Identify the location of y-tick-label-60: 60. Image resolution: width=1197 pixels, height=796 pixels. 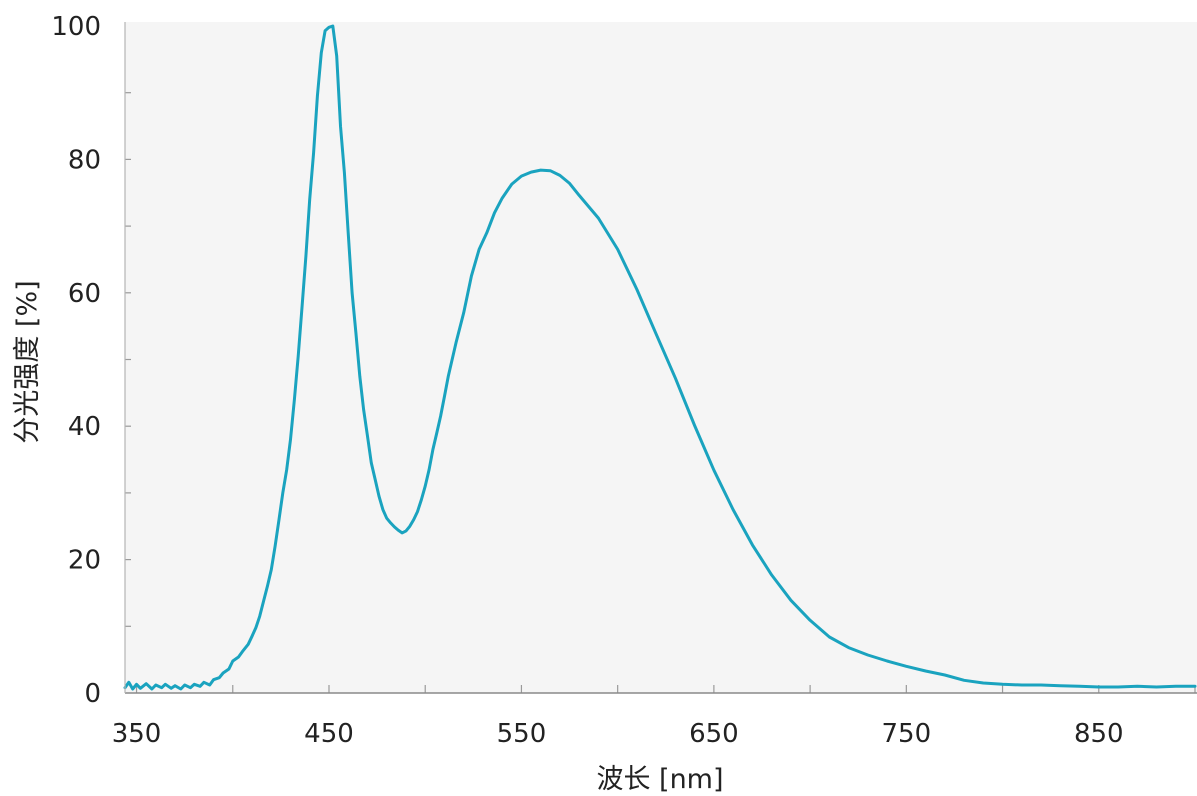
(84, 294).